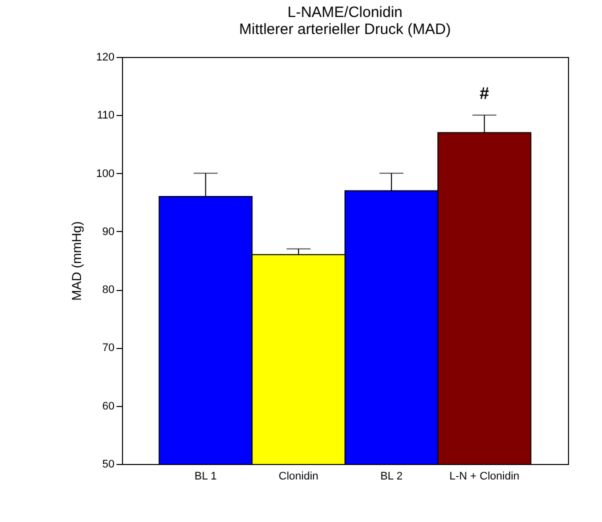 This screenshot has height=522, width=602. Describe the element at coordinates (105, 58) in the screenshot. I see `y-tick-label: 120` at that location.